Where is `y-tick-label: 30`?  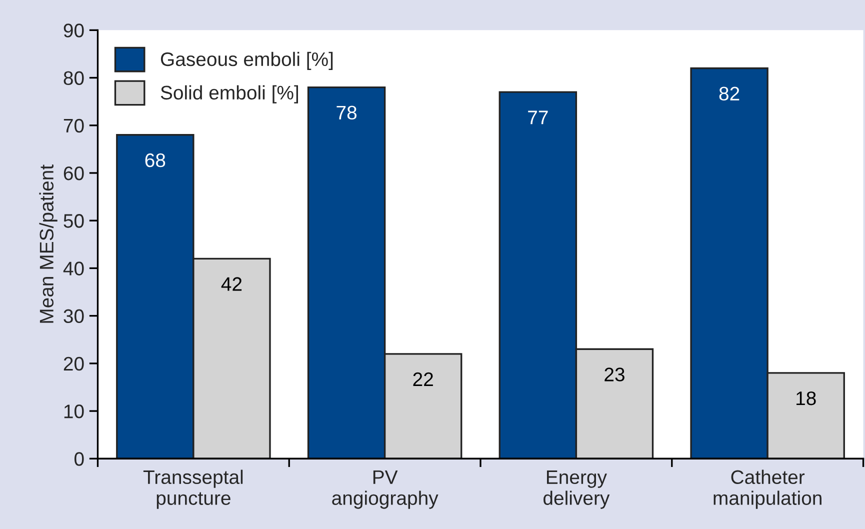
y-tick-label: 30 is located at coordinates (74, 316).